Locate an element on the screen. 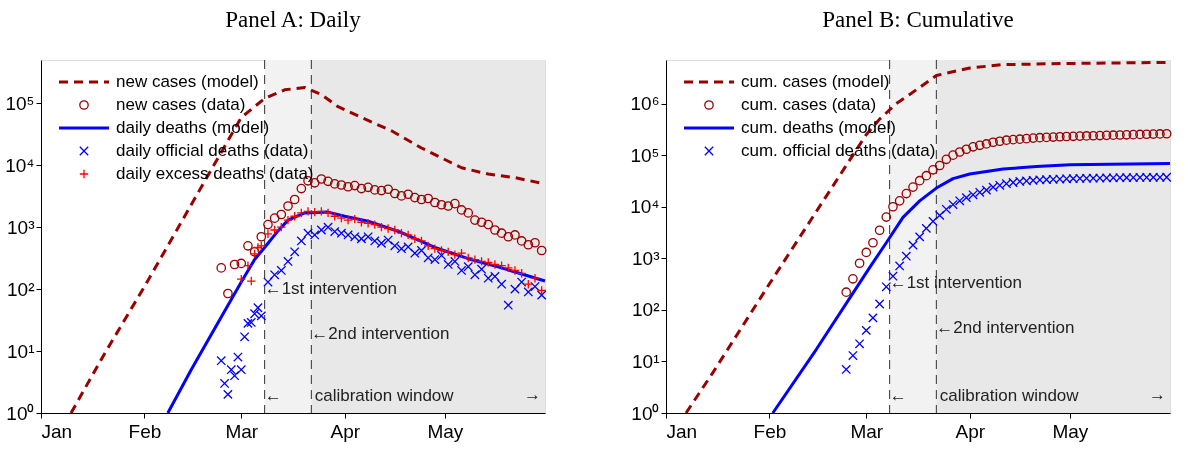 The height and width of the screenshot is (462, 1188). legend-label: cum. cases (model) is located at coordinates (815, 81).